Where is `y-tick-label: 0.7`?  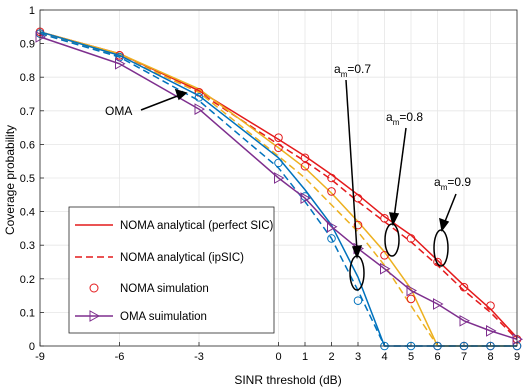 y-tick-label: 0.7 is located at coordinates (27, 112).